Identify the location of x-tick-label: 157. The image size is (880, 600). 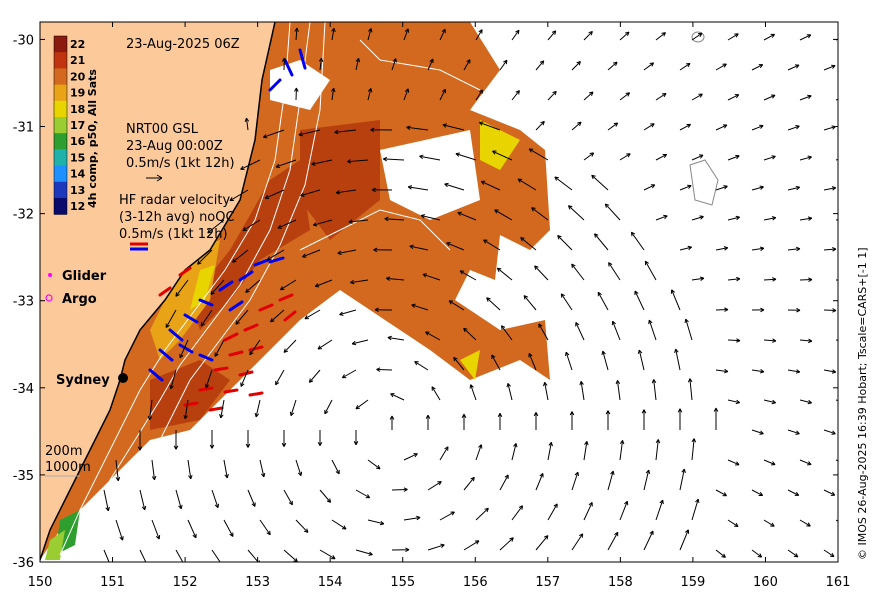
(547, 582).